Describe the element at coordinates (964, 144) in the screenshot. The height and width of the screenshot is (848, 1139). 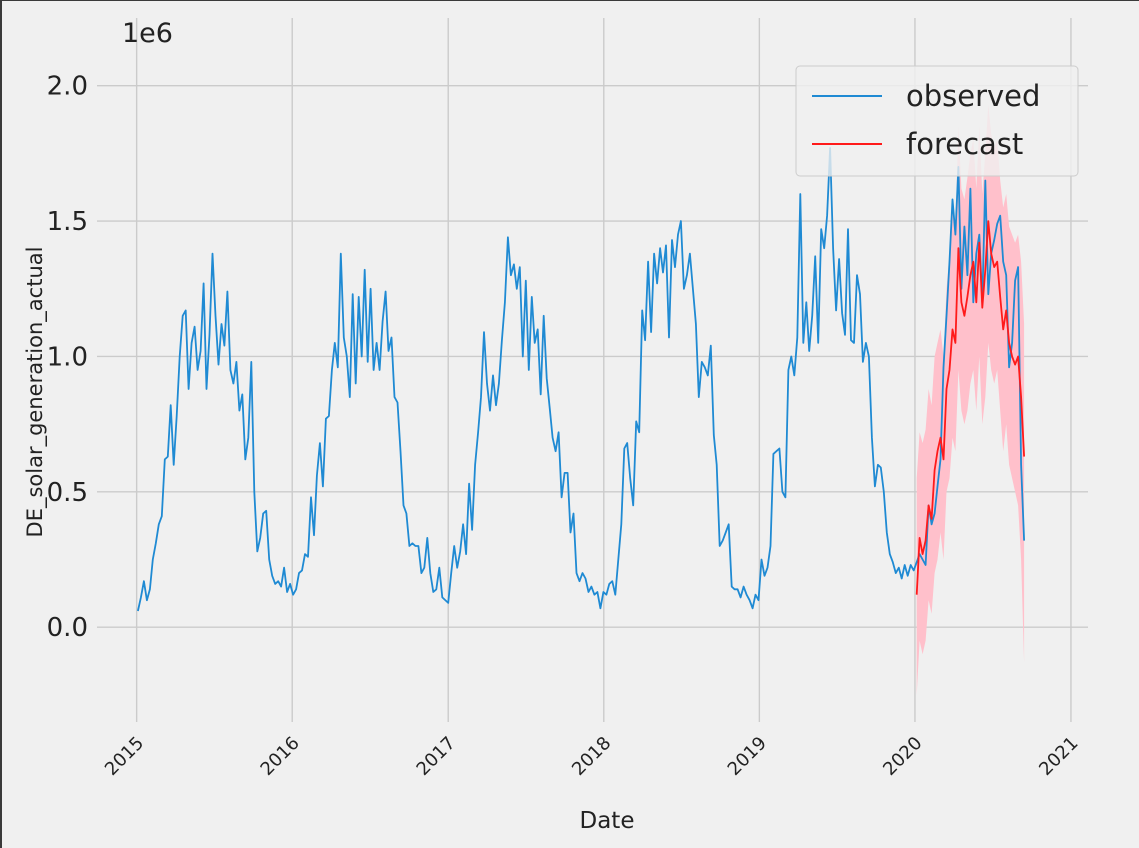
I see `legend-forecast-label: forecast` at that location.